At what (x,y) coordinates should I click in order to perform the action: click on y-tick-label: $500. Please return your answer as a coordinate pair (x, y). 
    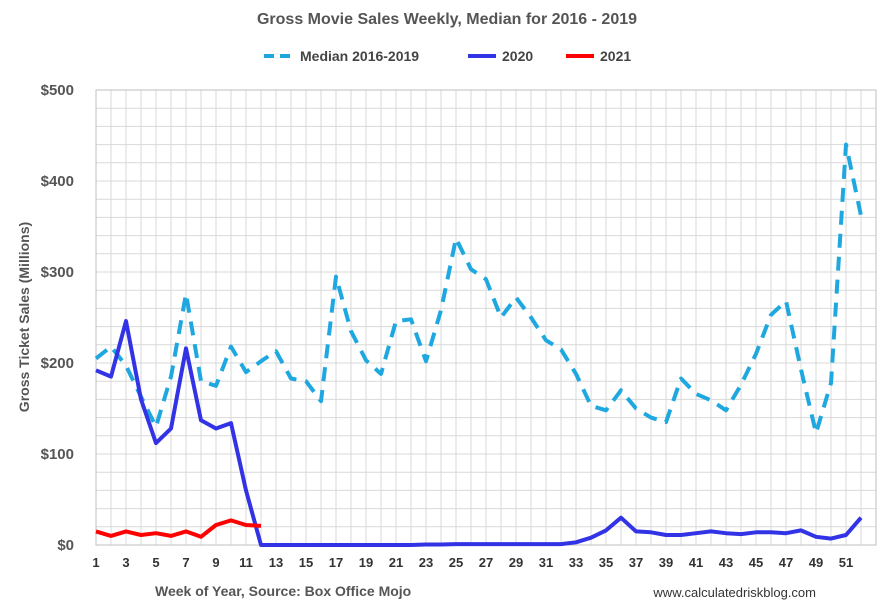
    Looking at the image, I should click on (57, 90).